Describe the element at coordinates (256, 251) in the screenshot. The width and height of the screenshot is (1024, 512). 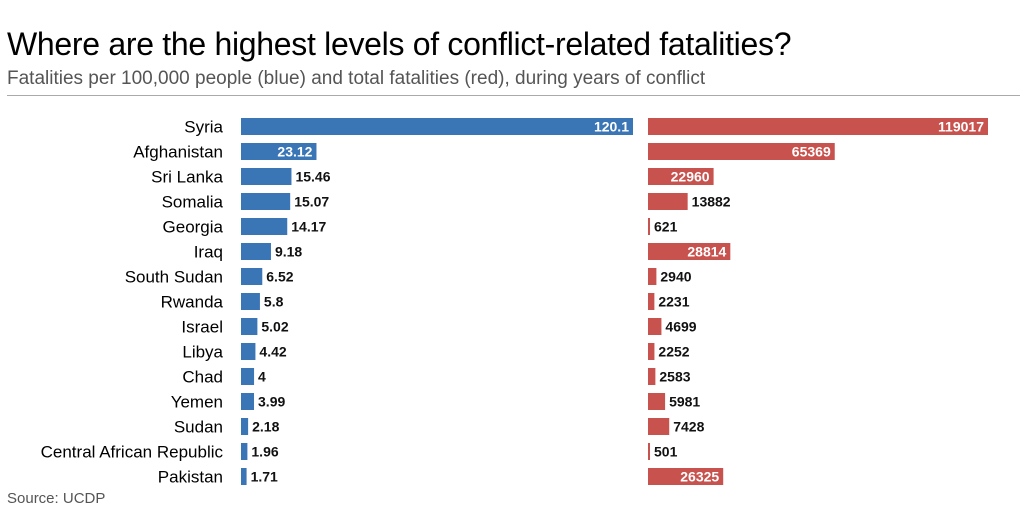
I see `per-capita-bar-iraq` at that location.